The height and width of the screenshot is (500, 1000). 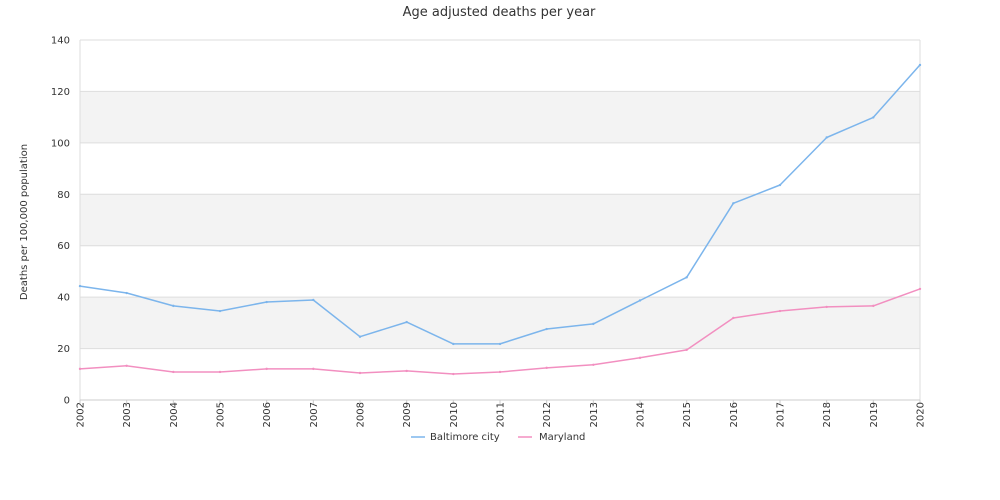 I want to click on x-tick-label: 2016, so click(x=734, y=414).